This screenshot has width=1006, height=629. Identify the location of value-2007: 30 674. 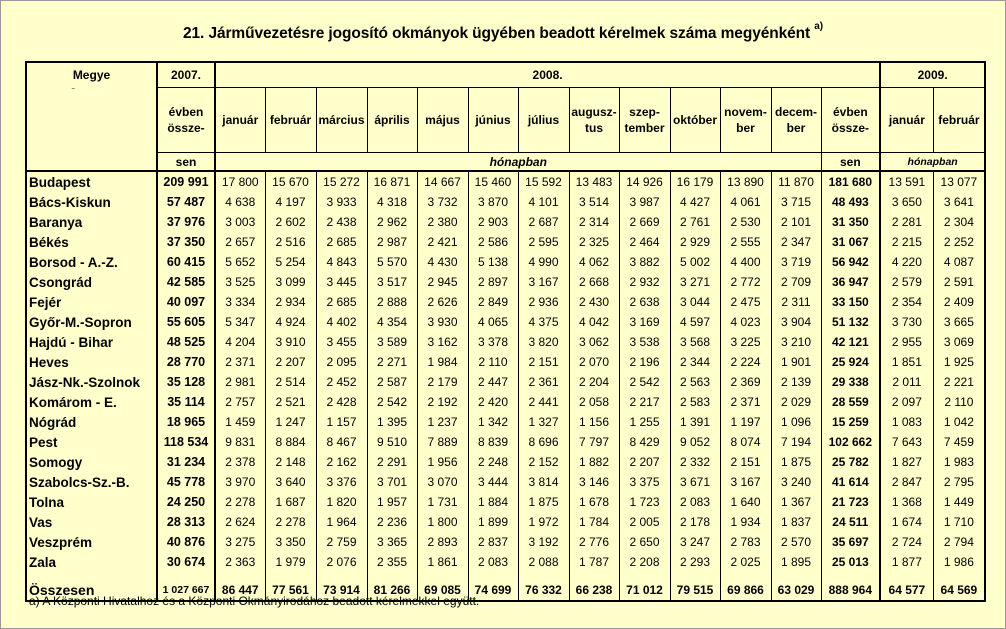
(186, 562).